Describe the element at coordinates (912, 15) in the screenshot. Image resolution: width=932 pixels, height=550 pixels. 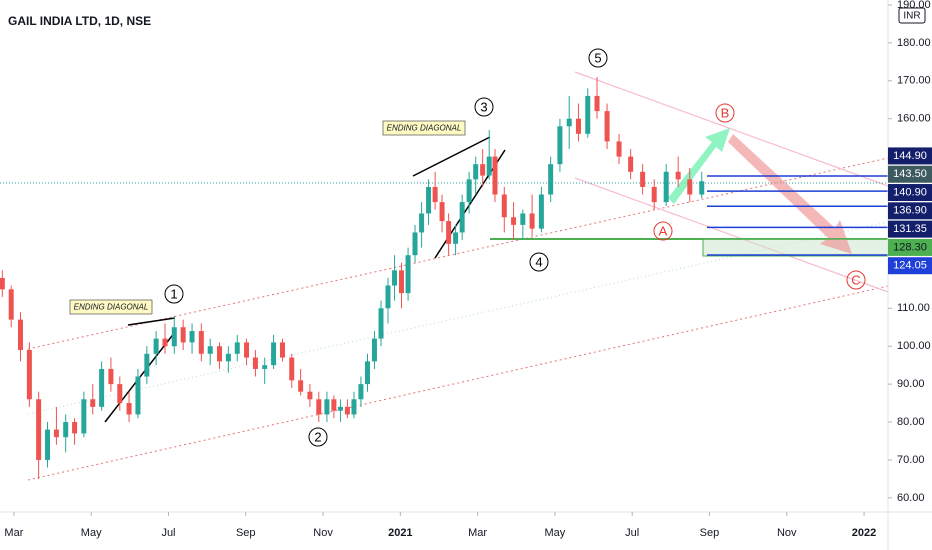
I see `currency-box` at that location.